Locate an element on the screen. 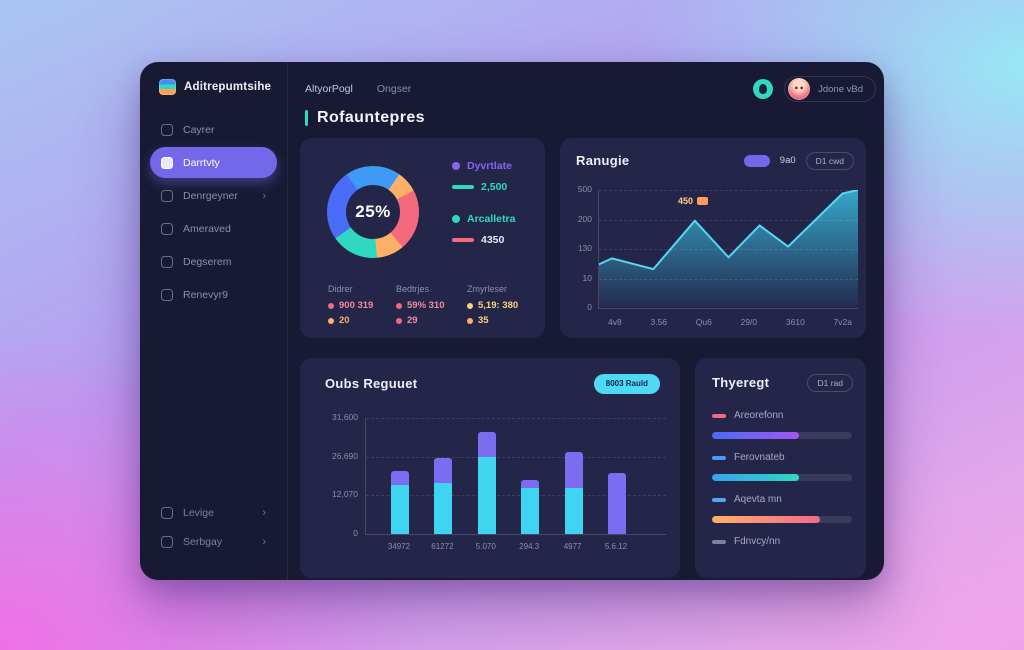  y-tick-label: 10 is located at coordinates (587, 277).